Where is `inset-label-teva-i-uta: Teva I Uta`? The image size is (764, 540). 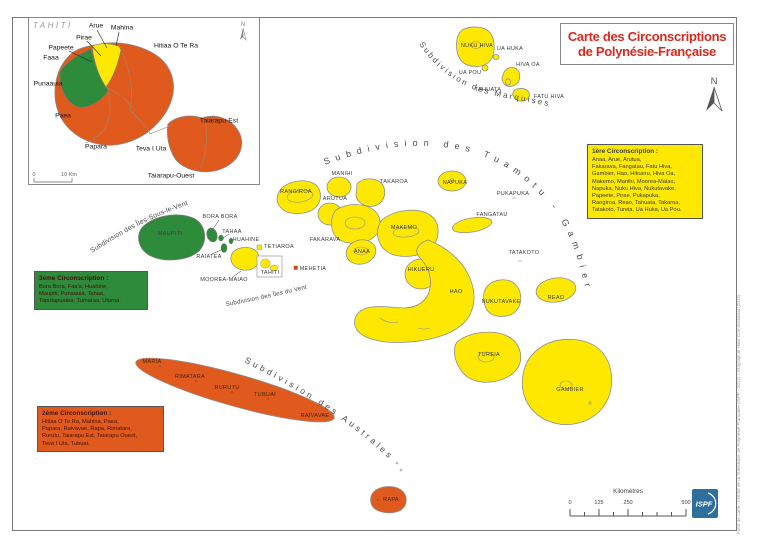 inset-label-teva-i-uta: Teva I Uta is located at coordinates (151, 149).